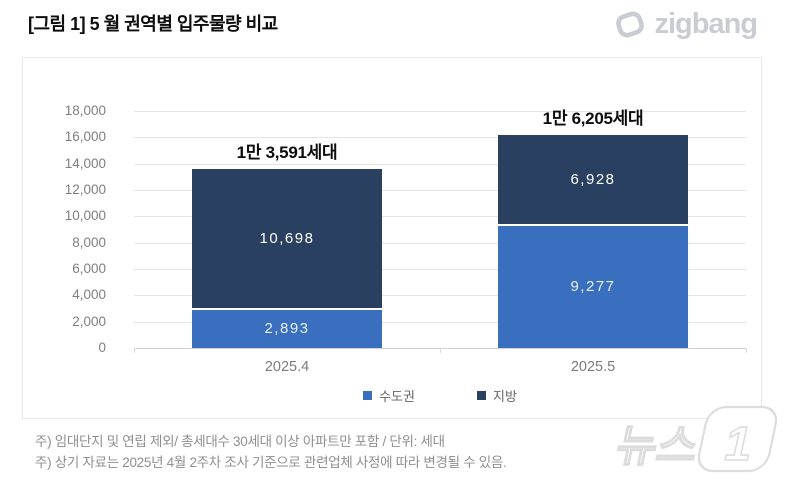 The height and width of the screenshot is (483, 785). Describe the element at coordinates (287, 153) in the screenshot. I see `bar-total-label: 1만 3,591세대` at that location.